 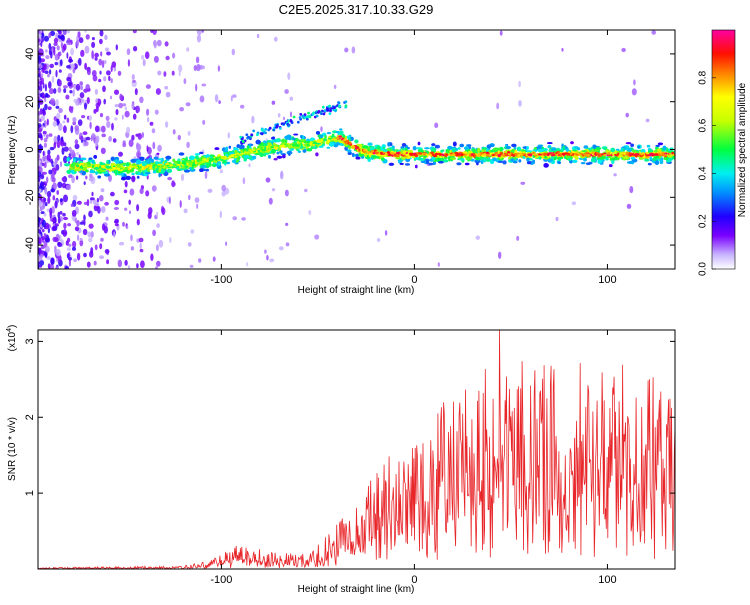 I want to click on snr-xtick-label: 0, so click(x=414, y=580).